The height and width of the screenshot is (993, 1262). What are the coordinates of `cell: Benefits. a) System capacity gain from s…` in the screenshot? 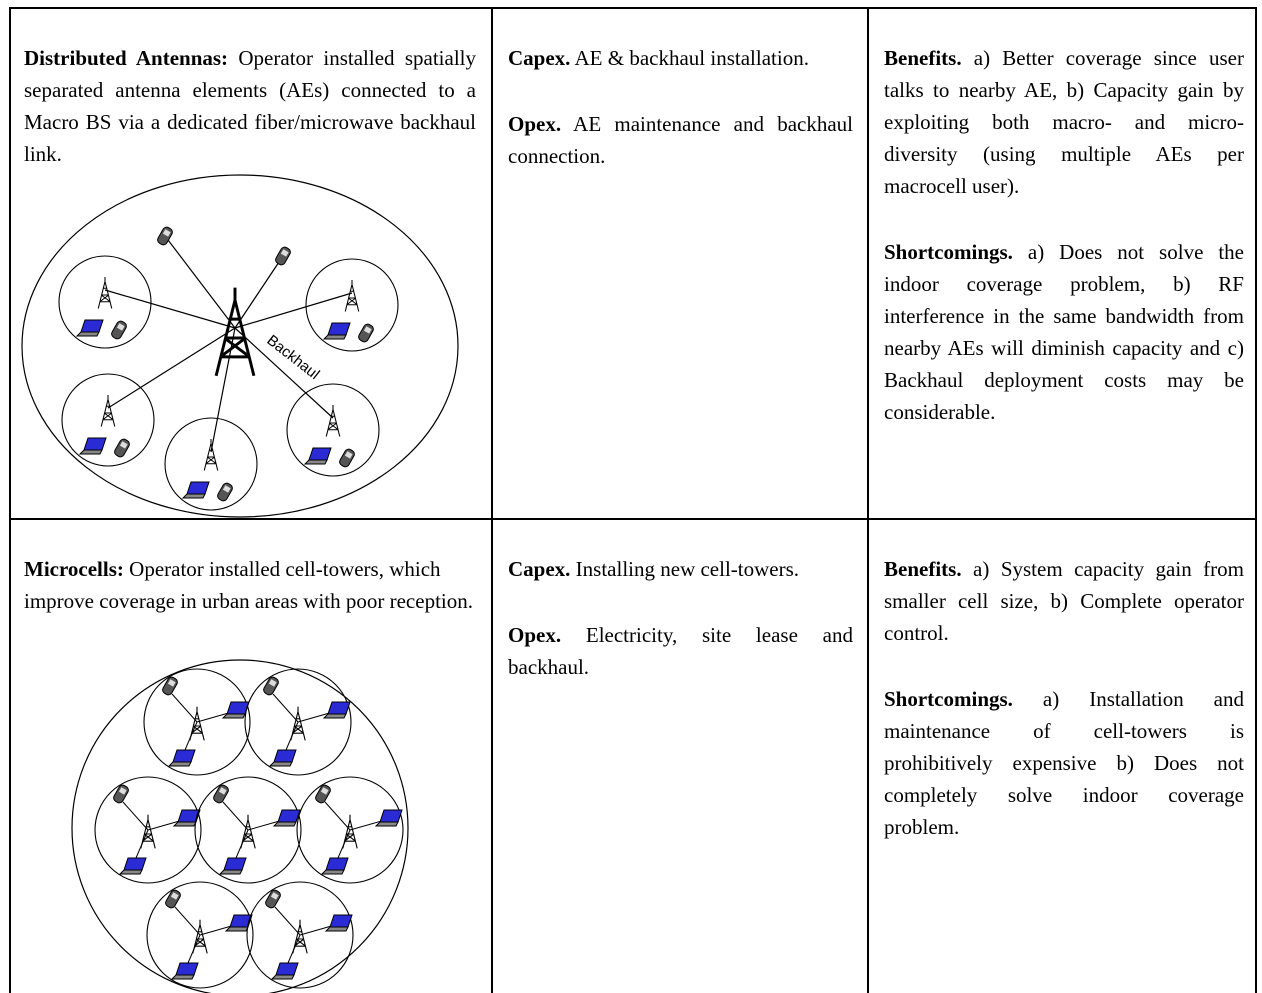 It's located at (1064, 715).